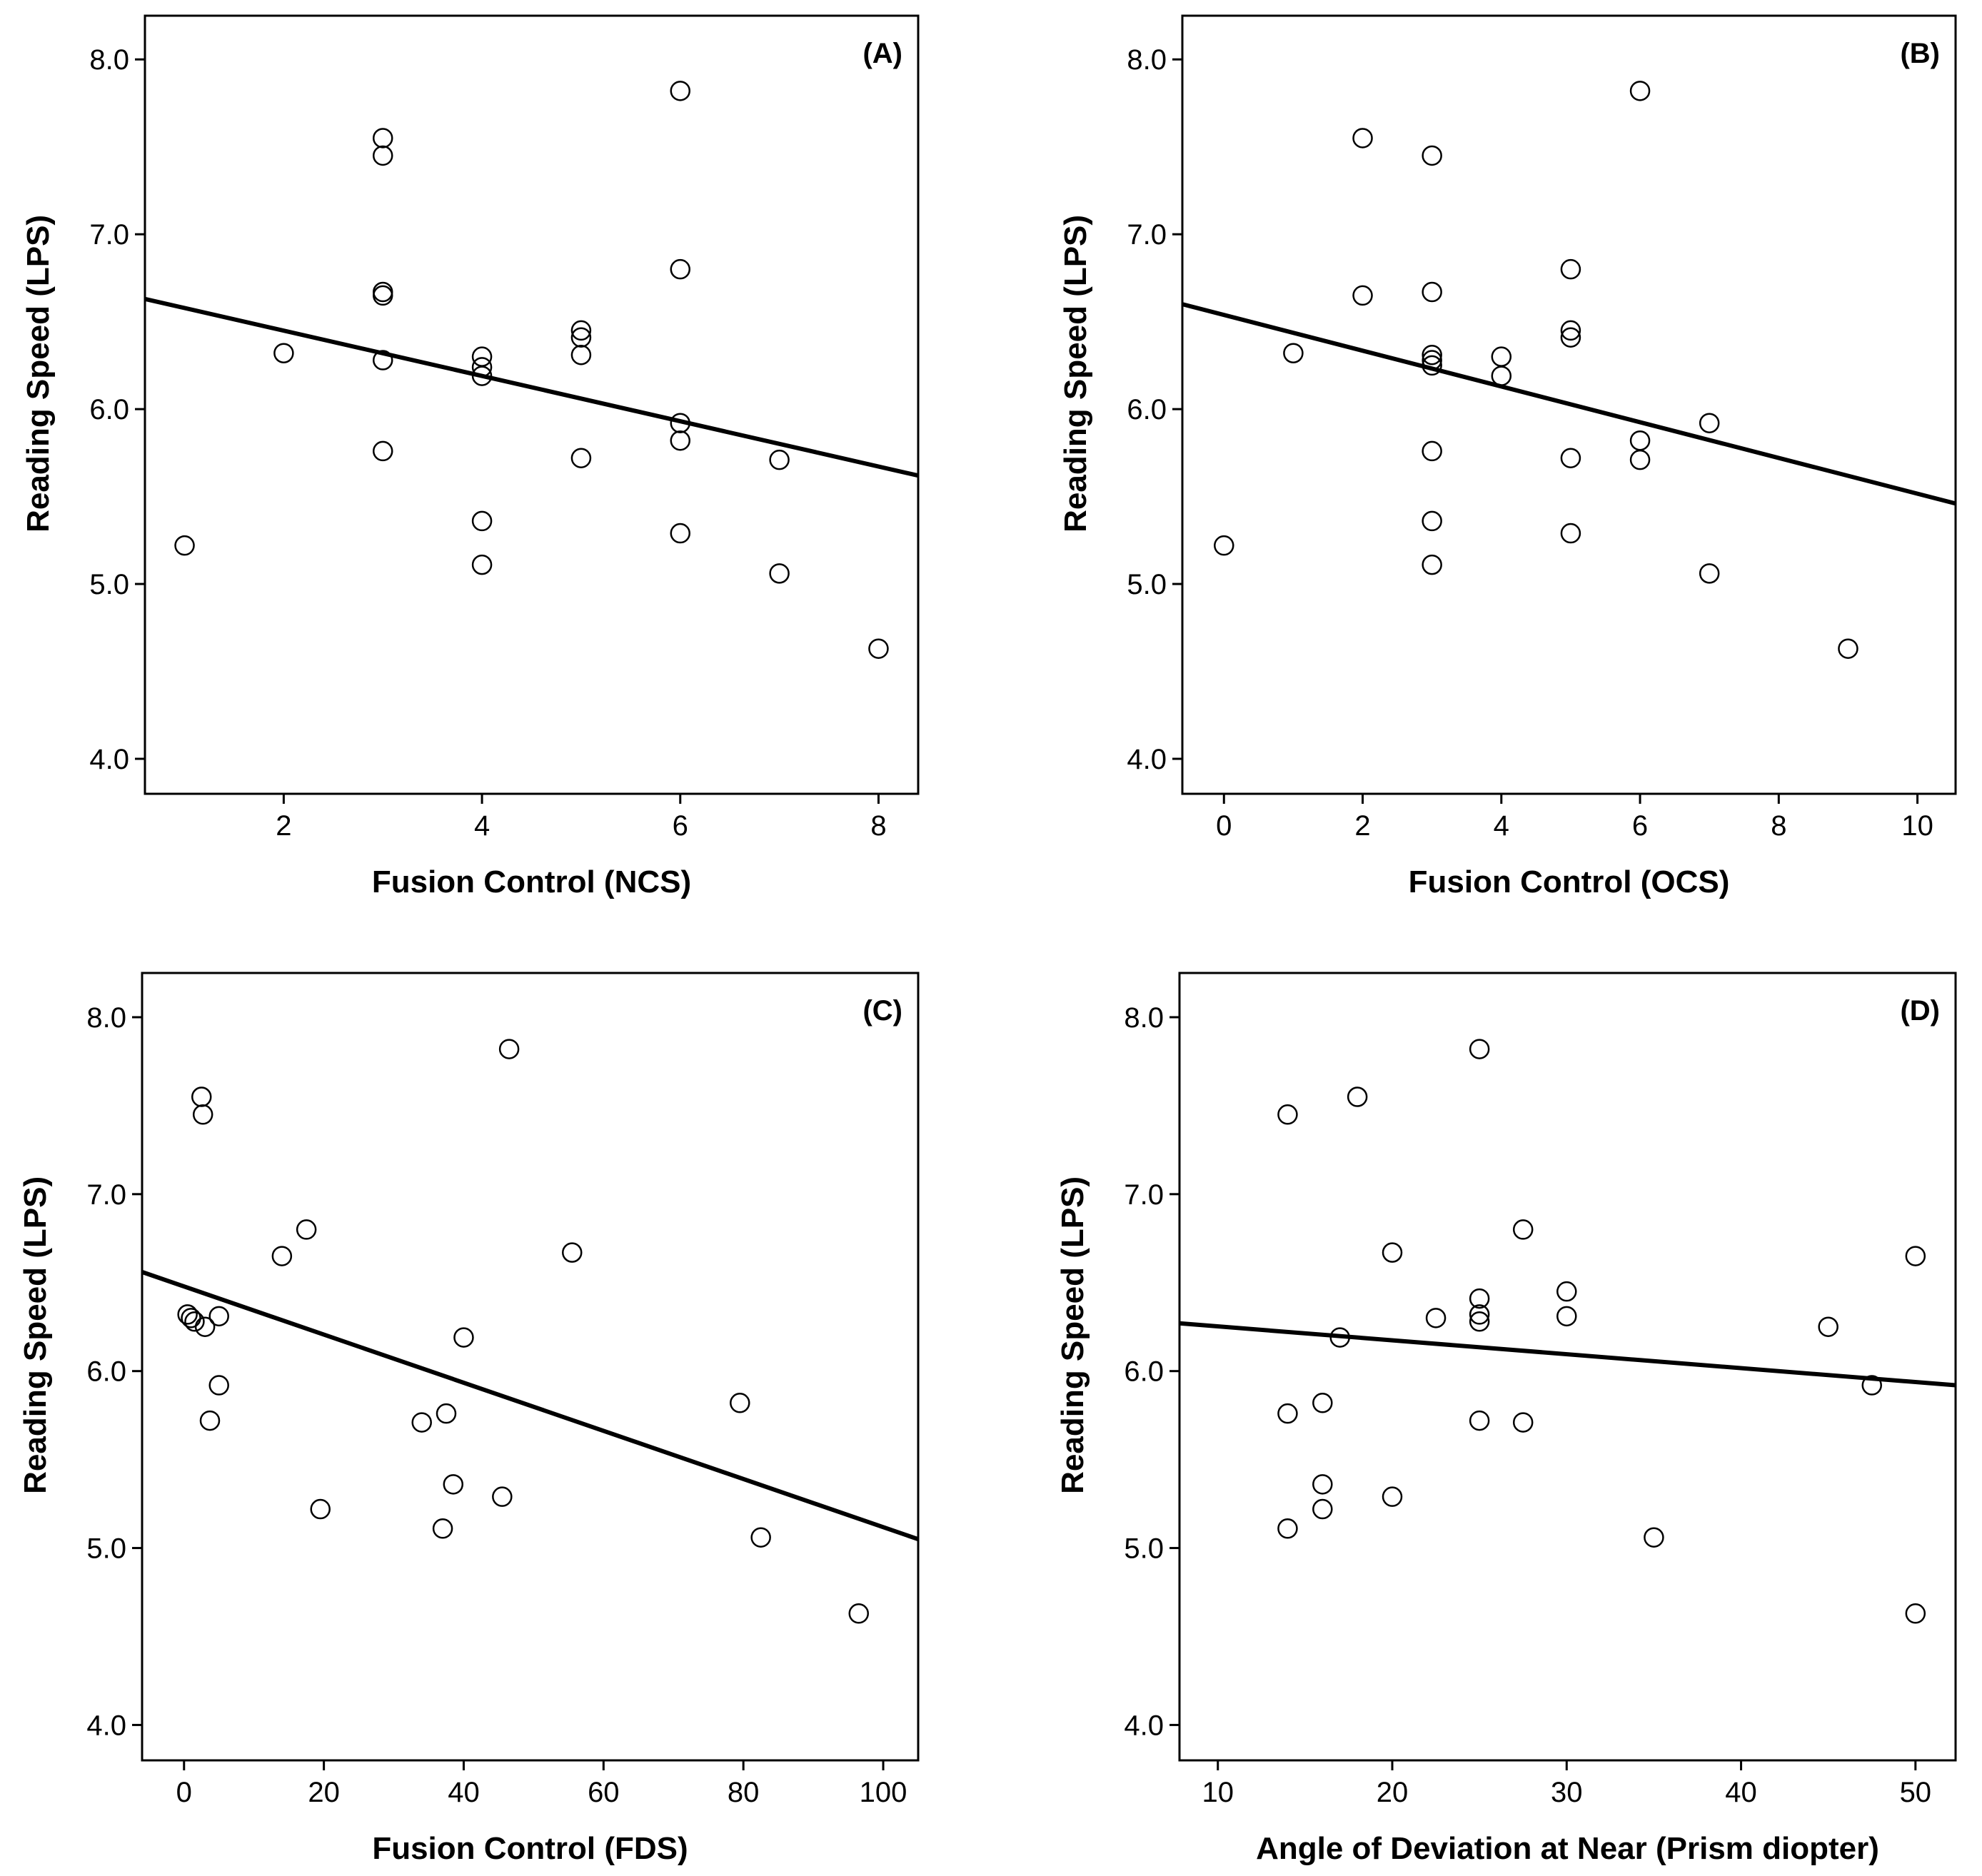 The height and width of the screenshot is (1876, 1982). Describe the element at coordinates (744, 1793) in the screenshot. I see `x-tick-label: 80` at that location.